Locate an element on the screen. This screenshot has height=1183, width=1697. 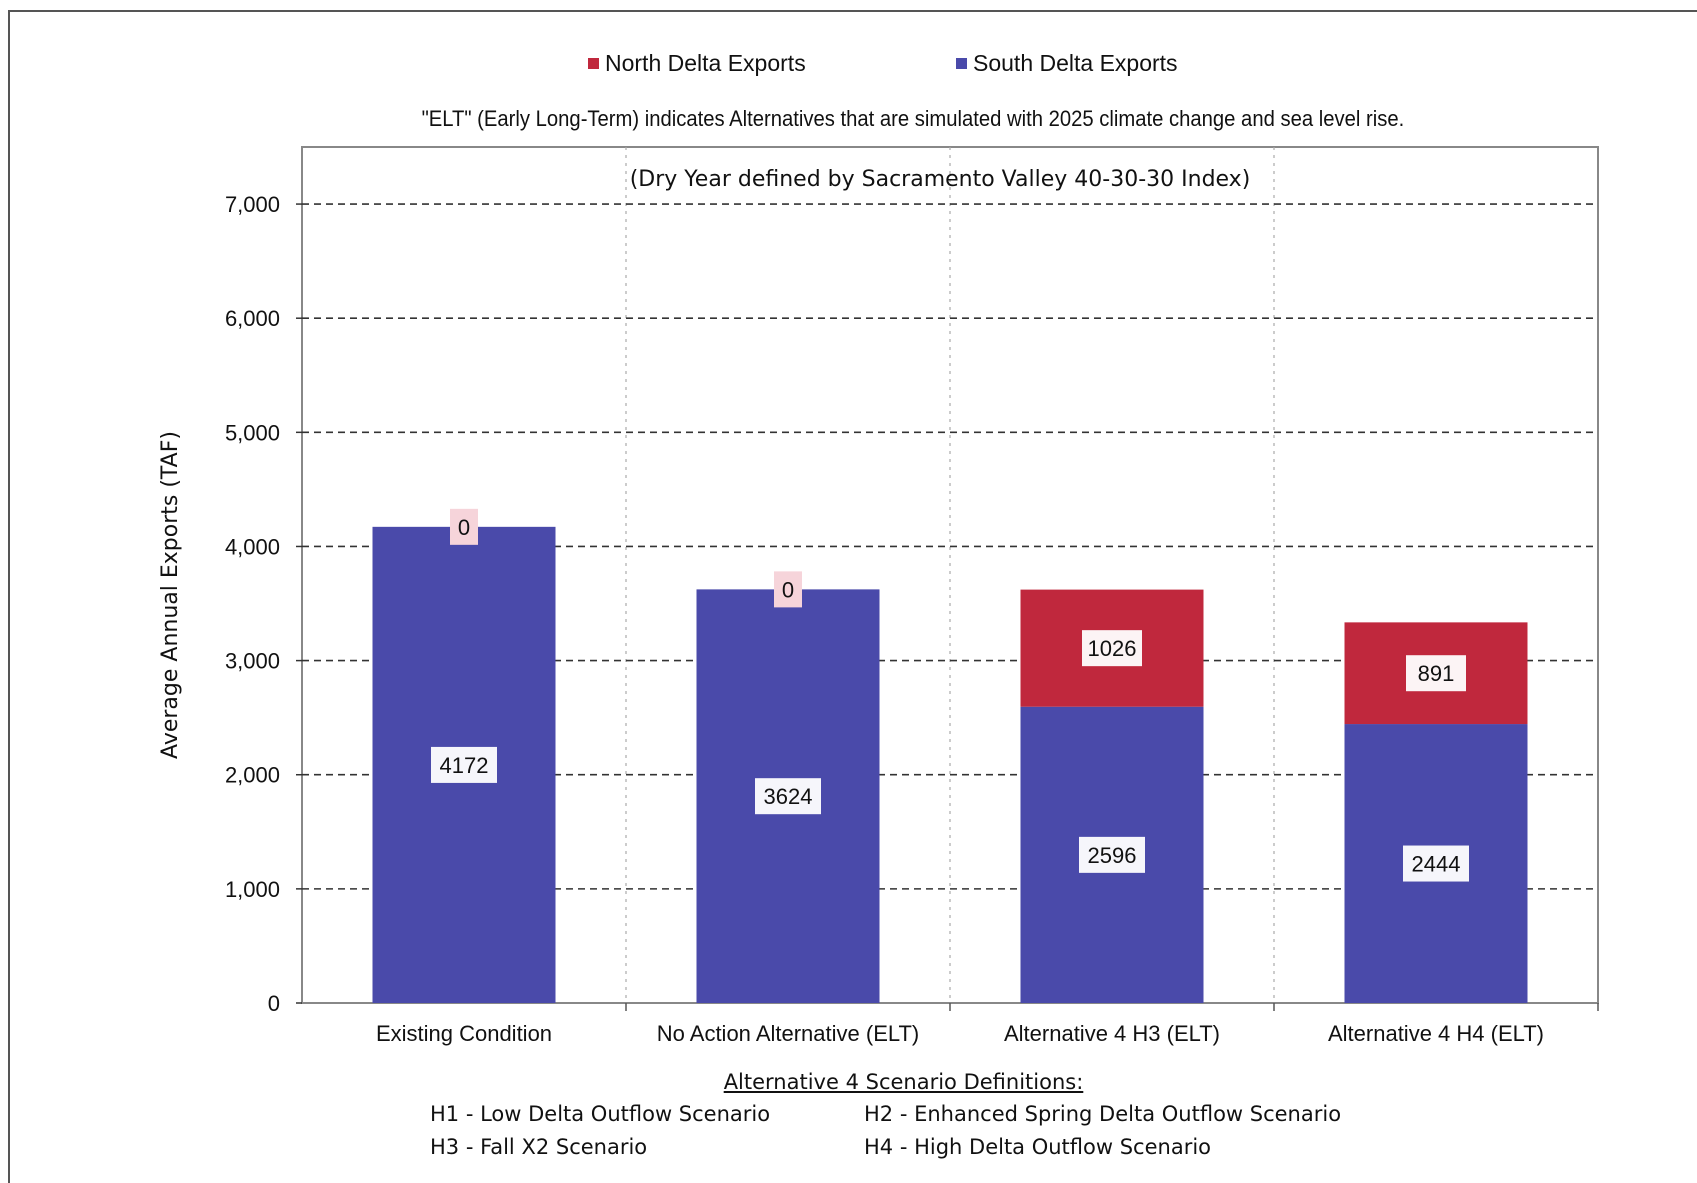
data-label-south: 2444 is located at coordinates (1436, 864).